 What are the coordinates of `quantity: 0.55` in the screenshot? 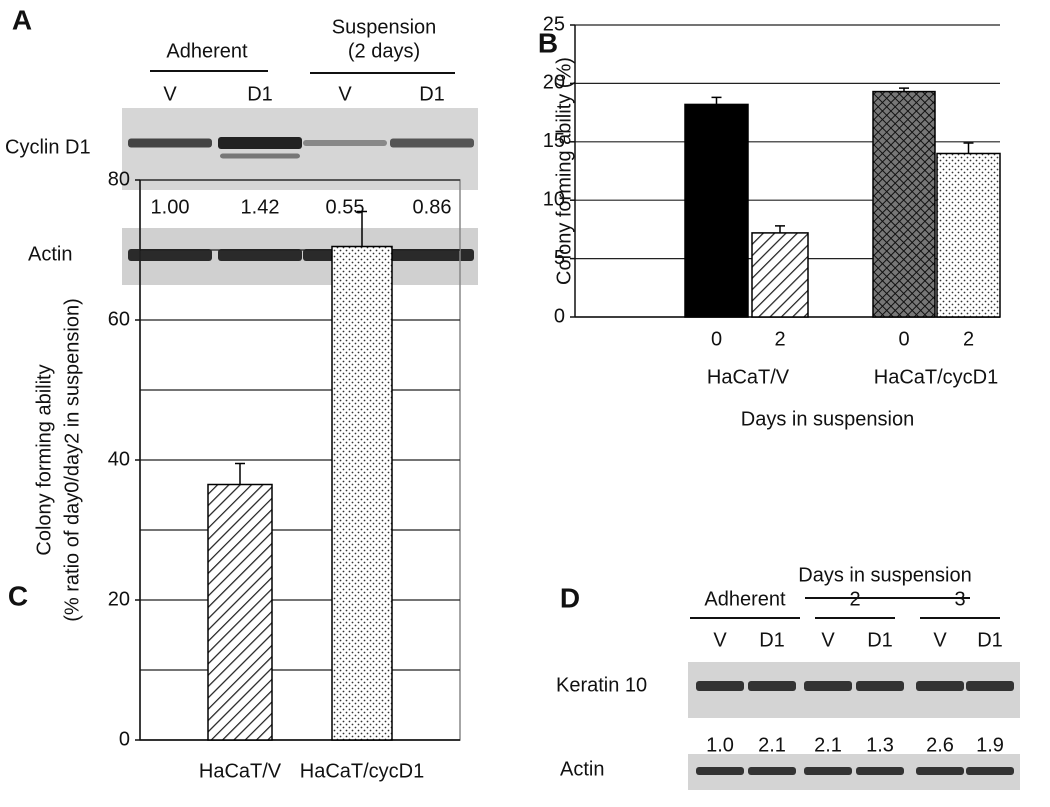 It's located at (345, 207).